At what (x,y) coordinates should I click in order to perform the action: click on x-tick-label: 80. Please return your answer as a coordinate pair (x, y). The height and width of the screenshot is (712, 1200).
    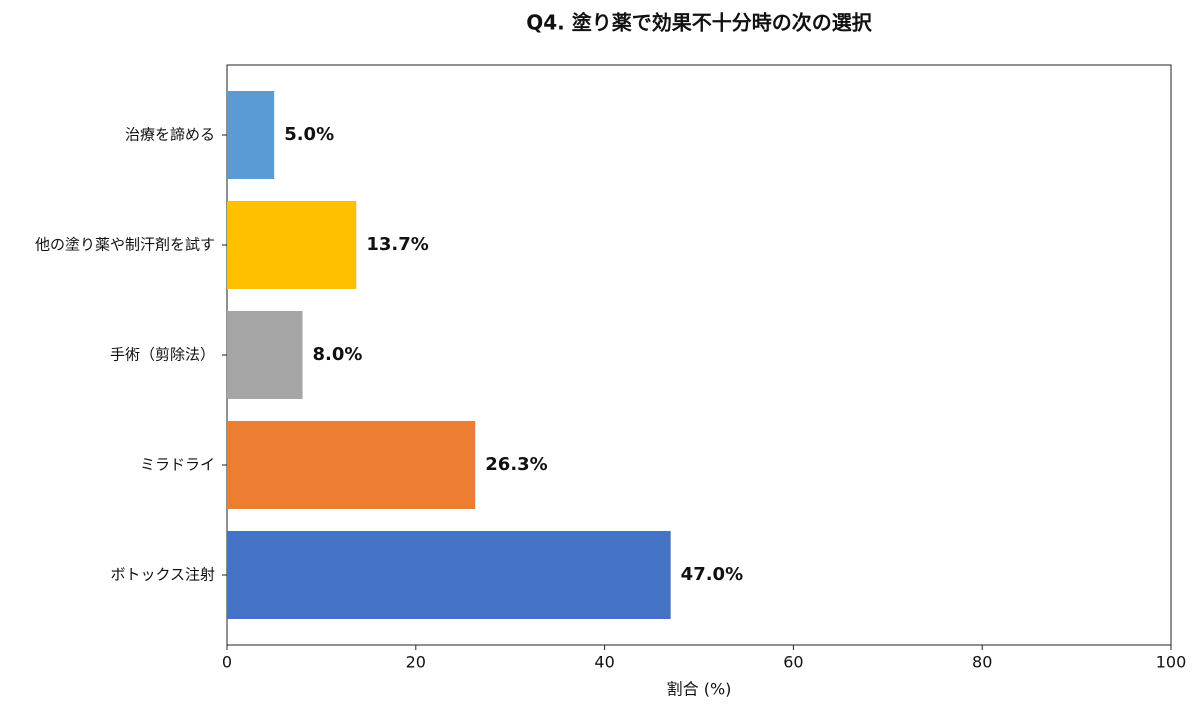
    Looking at the image, I should click on (982, 662).